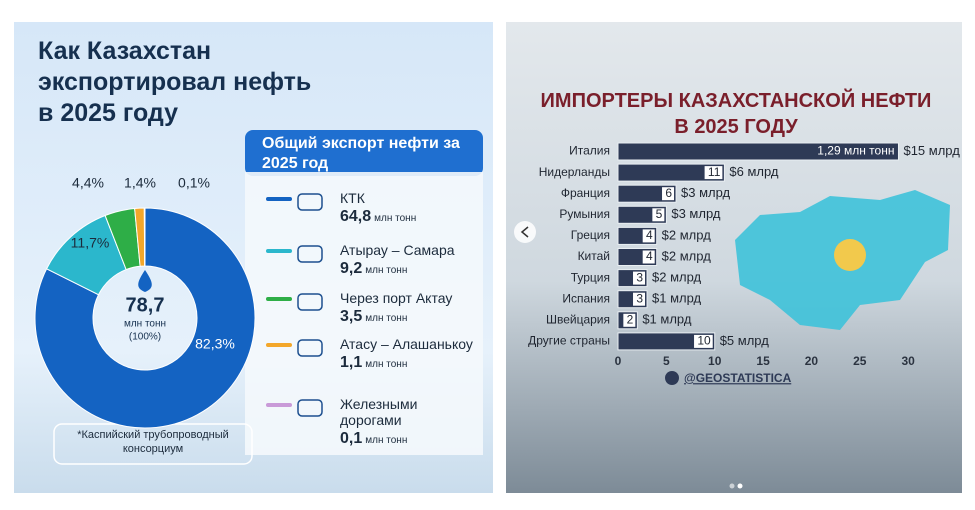 The width and height of the screenshot is (975, 510). Describe the element at coordinates (396, 298) in the screenshot. I see `legend-name: Через порт Актау` at that location.